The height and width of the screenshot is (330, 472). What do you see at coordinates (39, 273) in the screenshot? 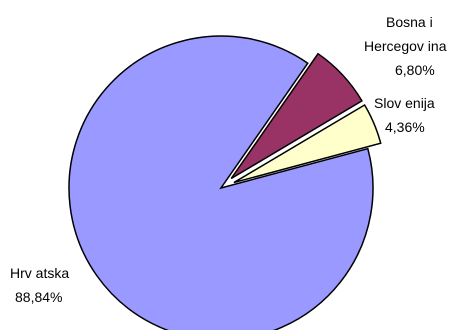
I see `label-hrvatska: Hrv atska` at bounding box center [39, 273].